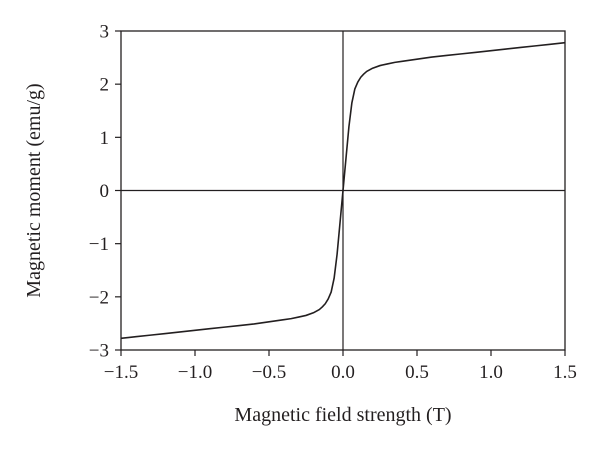 The width and height of the screenshot is (600, 451). Describe the element at coordinates (491, 372) in the screenshot. I see `x-tick-label: 1.0` at that location.